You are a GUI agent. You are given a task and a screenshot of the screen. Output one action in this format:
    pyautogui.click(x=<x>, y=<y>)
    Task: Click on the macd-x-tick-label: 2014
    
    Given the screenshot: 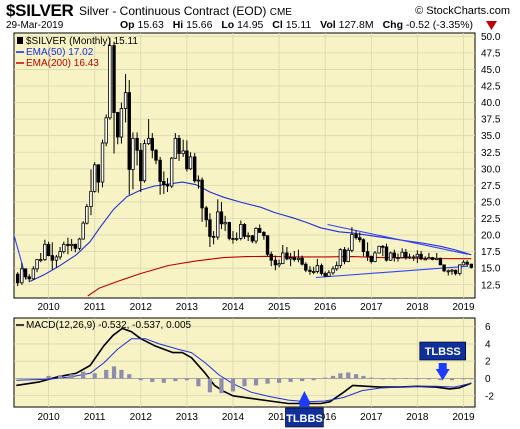 What is the action you would take?
    pyautogui.click(x=233, y=417)
    